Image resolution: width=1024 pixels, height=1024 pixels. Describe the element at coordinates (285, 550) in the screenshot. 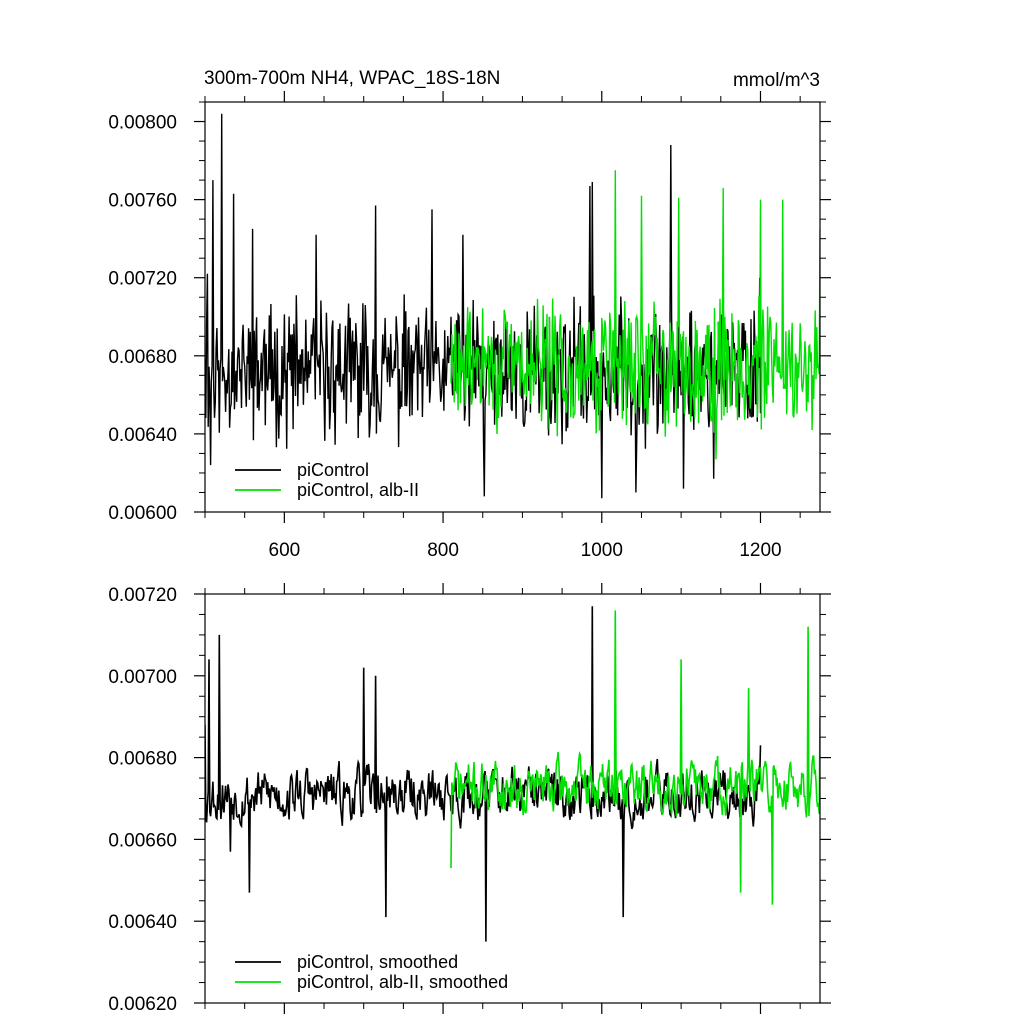

I see `x-tick-label: 600` at that location.